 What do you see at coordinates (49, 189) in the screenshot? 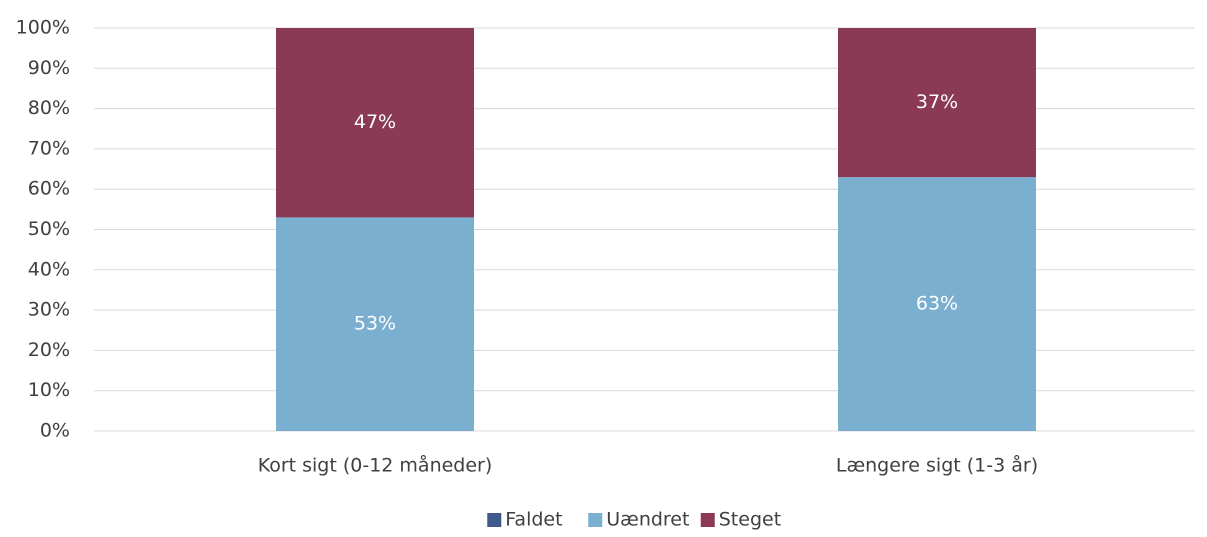
I see `y-tick-label: 60%` at bounding box center [49, 189].